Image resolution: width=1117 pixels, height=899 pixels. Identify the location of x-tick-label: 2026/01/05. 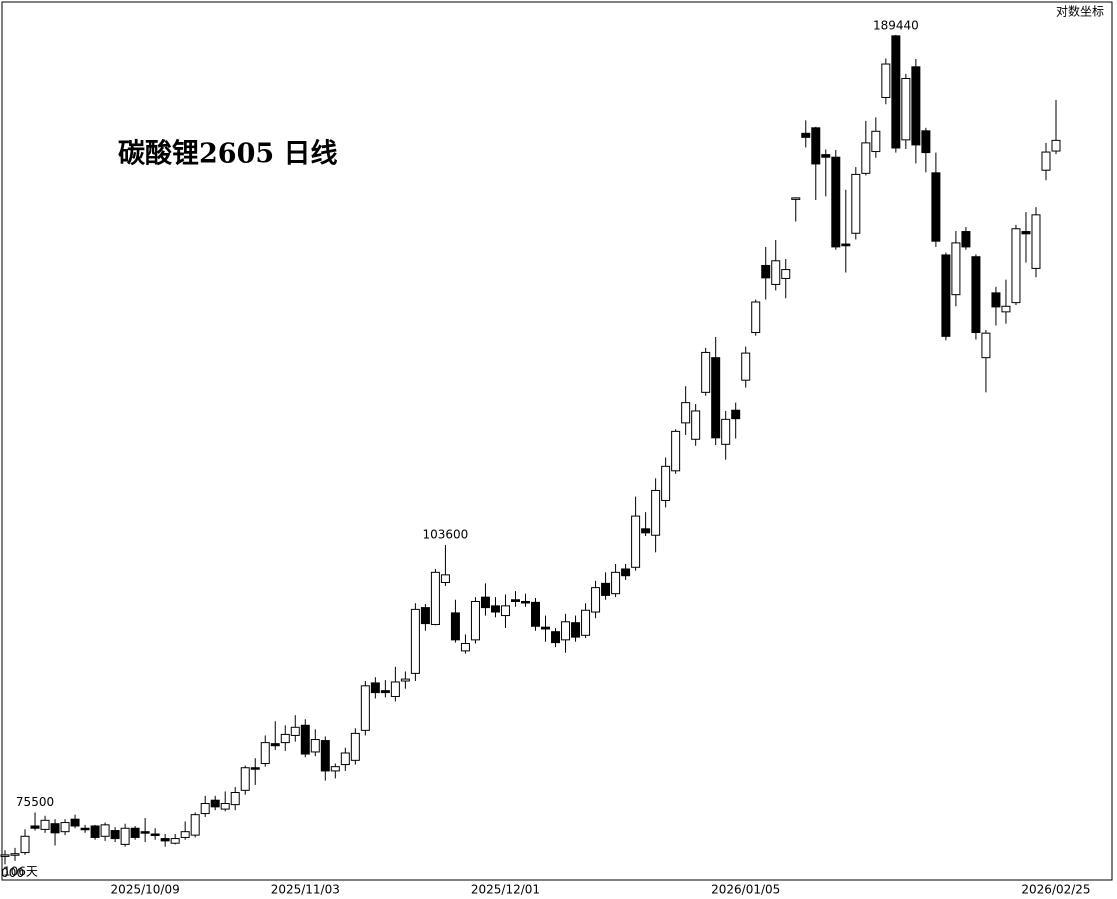
(745, 890).